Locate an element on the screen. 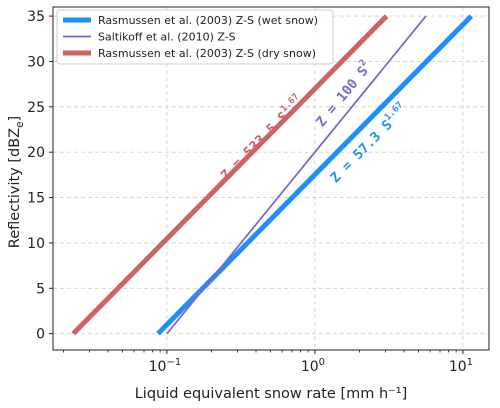 The width and height of the screenshot is (500, 408). y-tick-label: 30 is located at coordinates (36, 62).